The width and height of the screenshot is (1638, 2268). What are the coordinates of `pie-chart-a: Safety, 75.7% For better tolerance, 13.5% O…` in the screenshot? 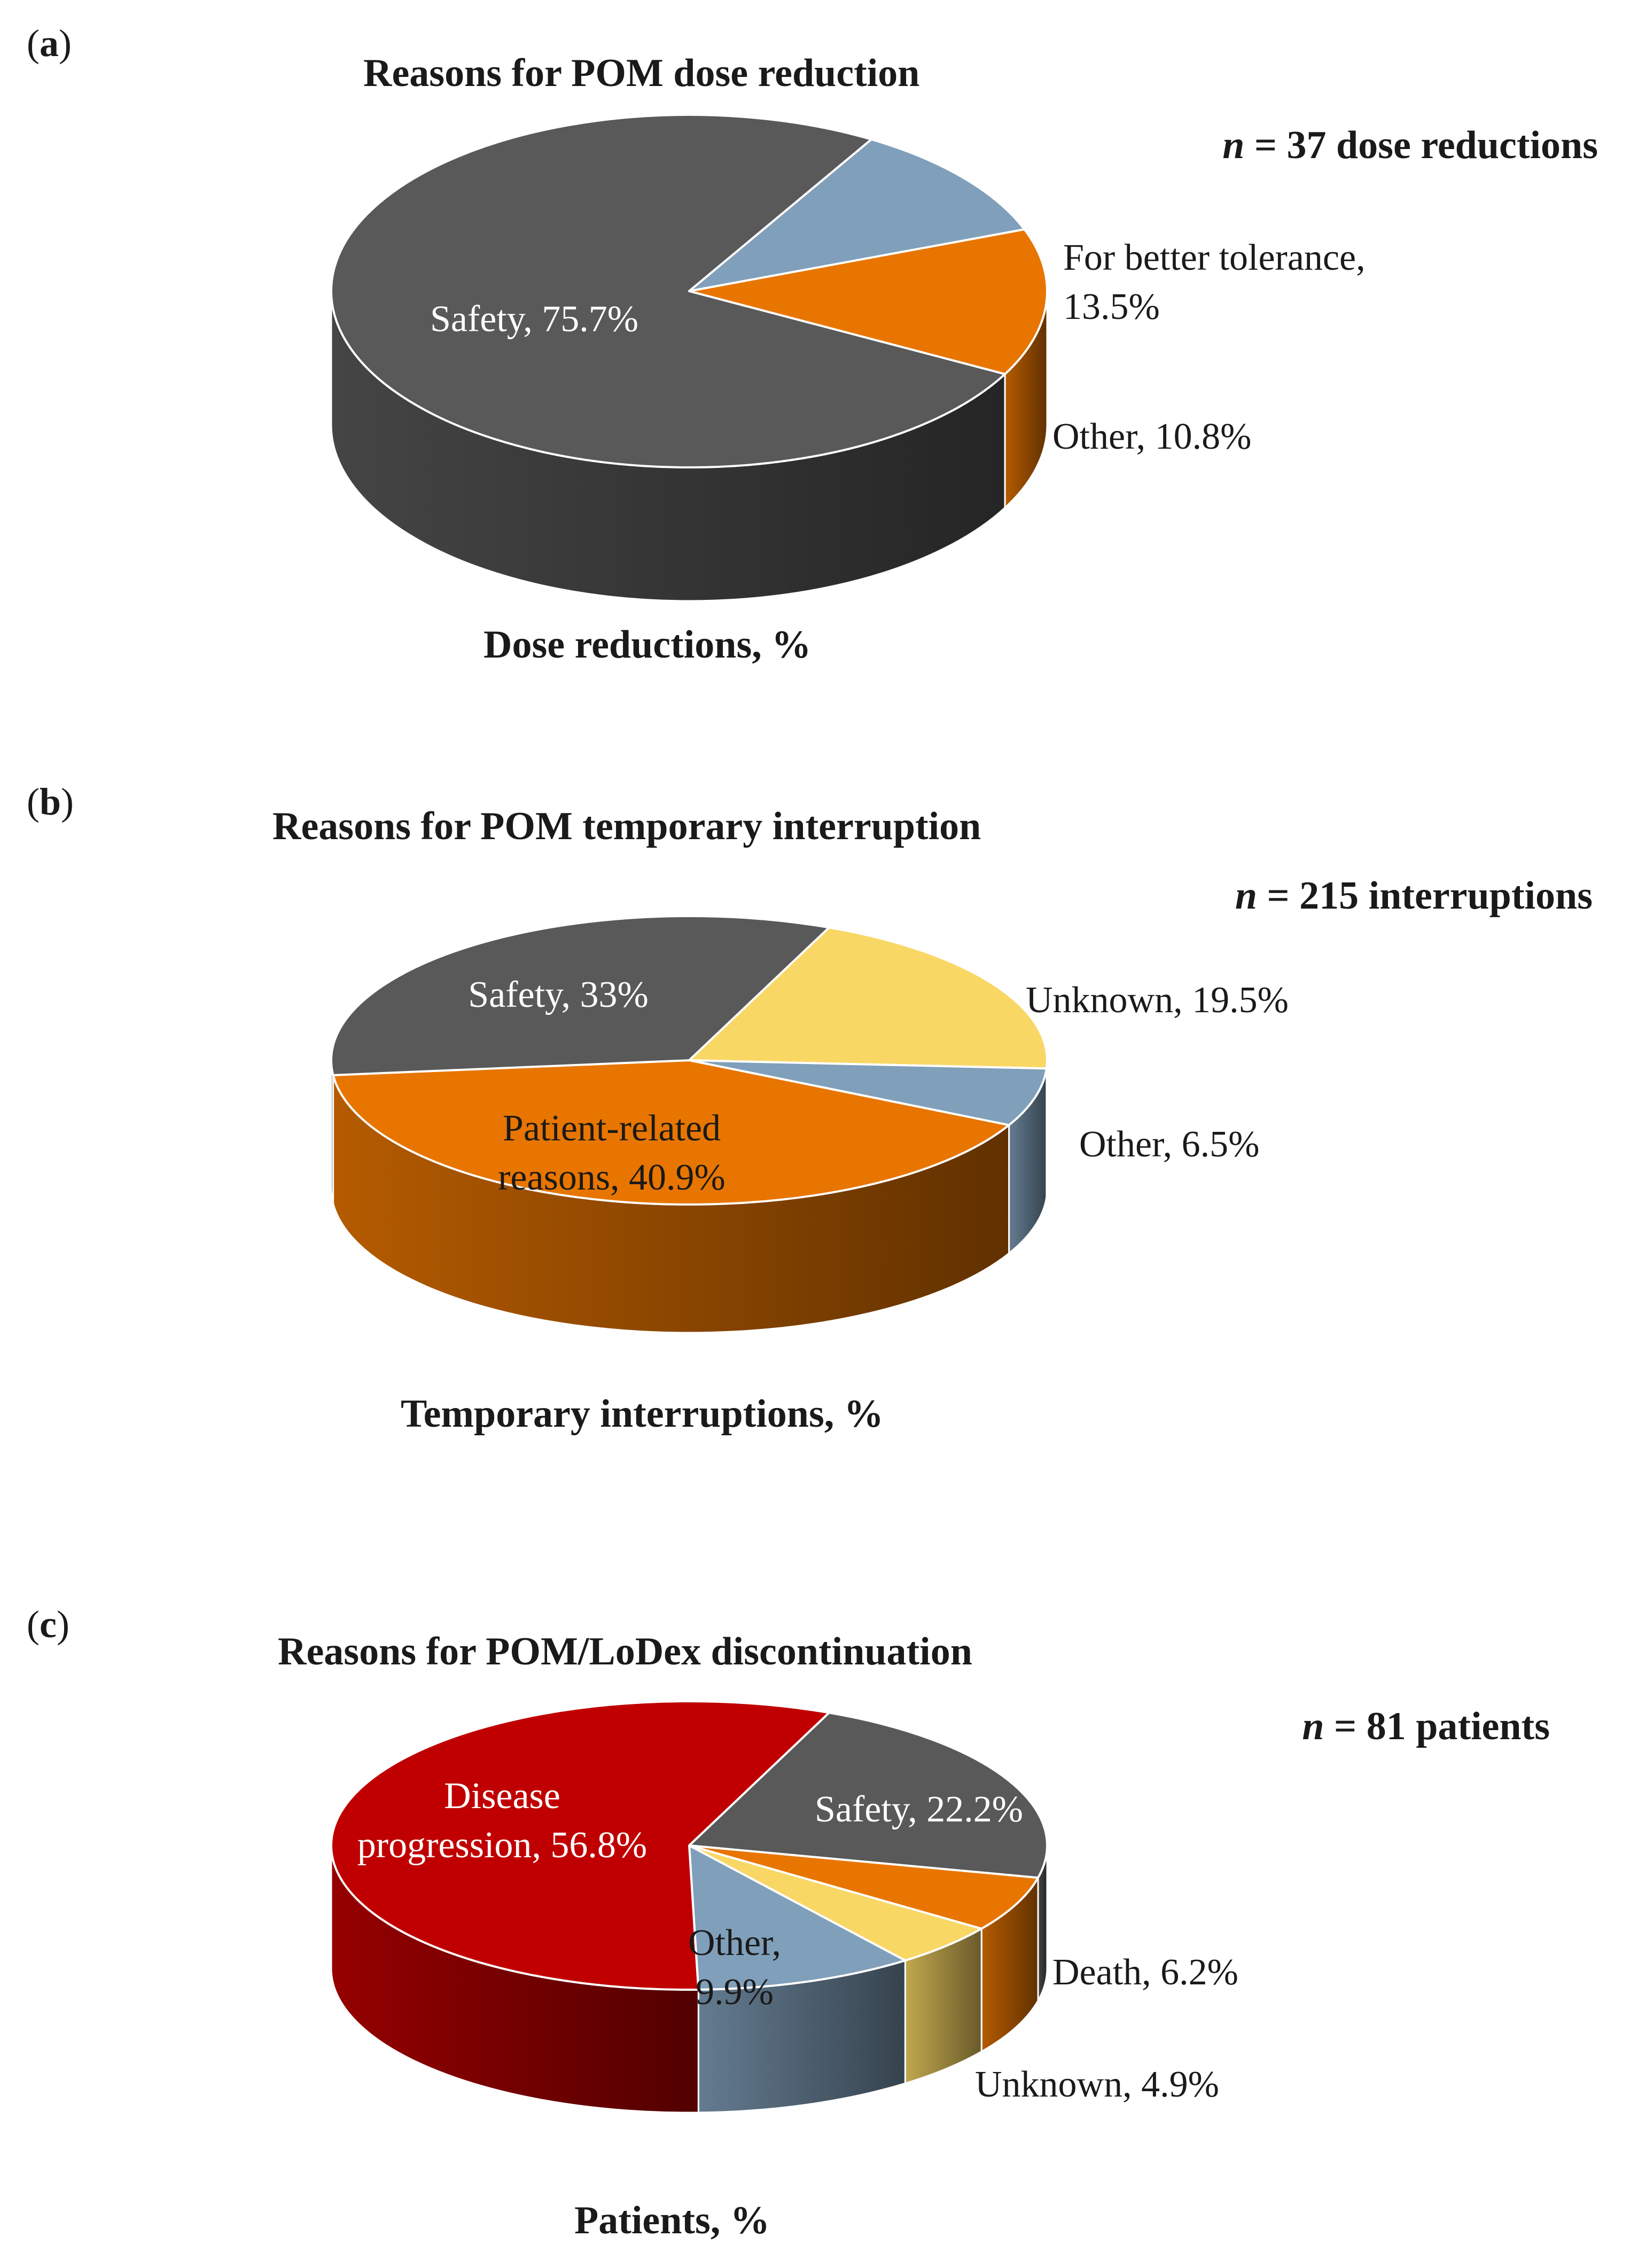 It's located at (848, 358).